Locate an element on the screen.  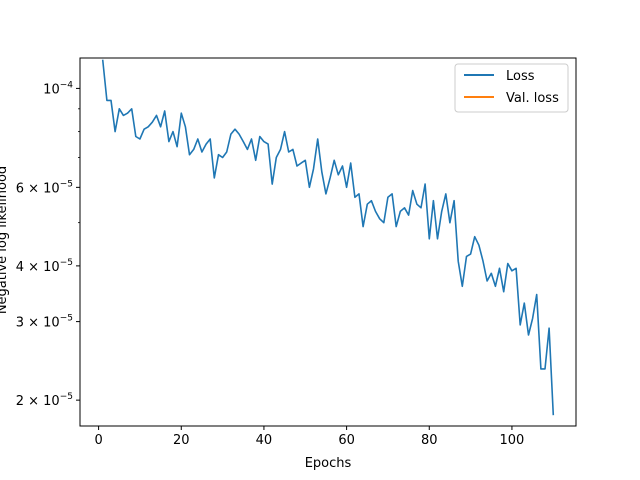
x-tick-label: 80 is located at coordinates (429, 440).